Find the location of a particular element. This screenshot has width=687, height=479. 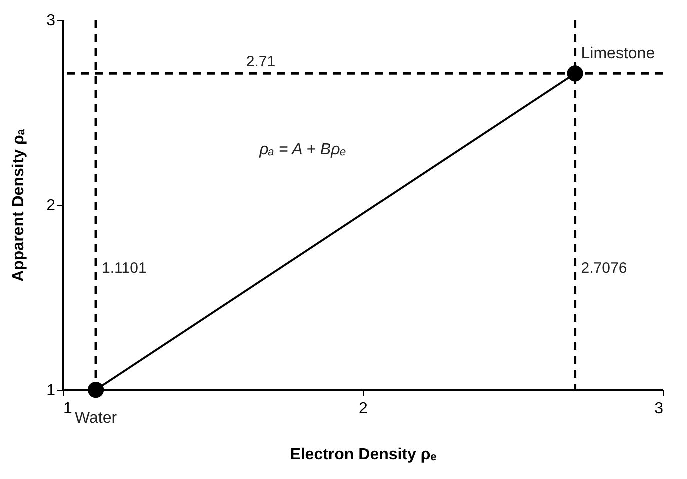

y-tick-label: 3 is located at coordinates (51, 21).